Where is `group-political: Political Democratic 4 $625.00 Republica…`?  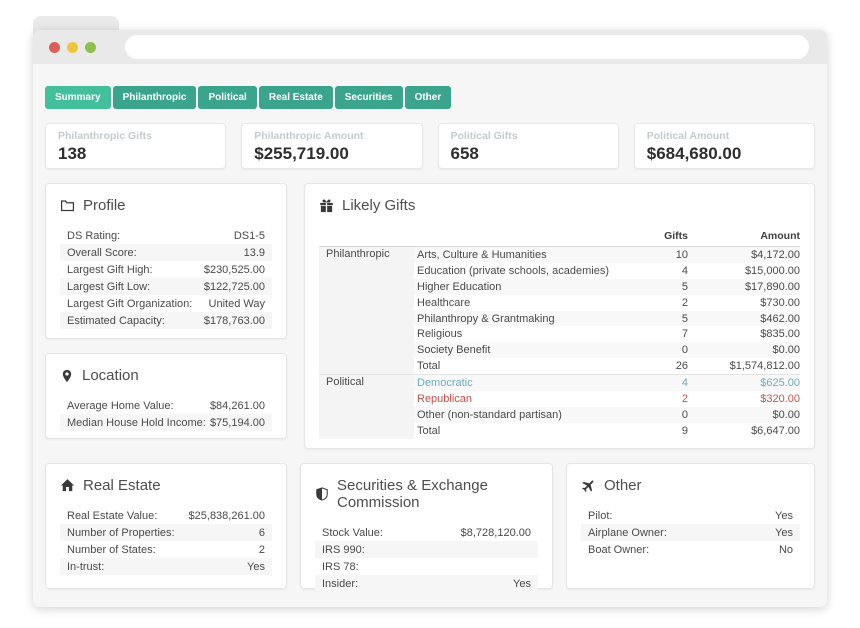 group-political: Political Democratic 4 $625.00 Republica… is located at coordinates (559, 407).